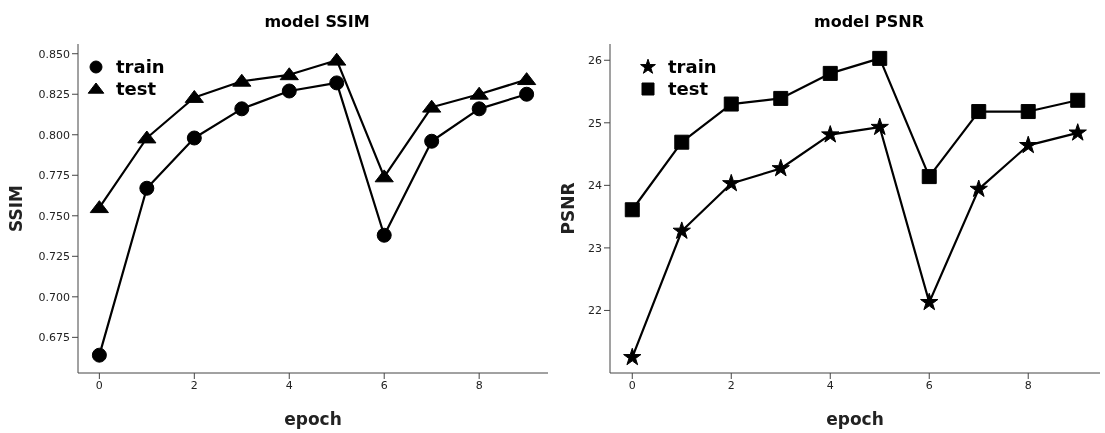  Describe the element at coordinates (595, 123) in the screenshot. I see `y-tick-label: 25` at that location.